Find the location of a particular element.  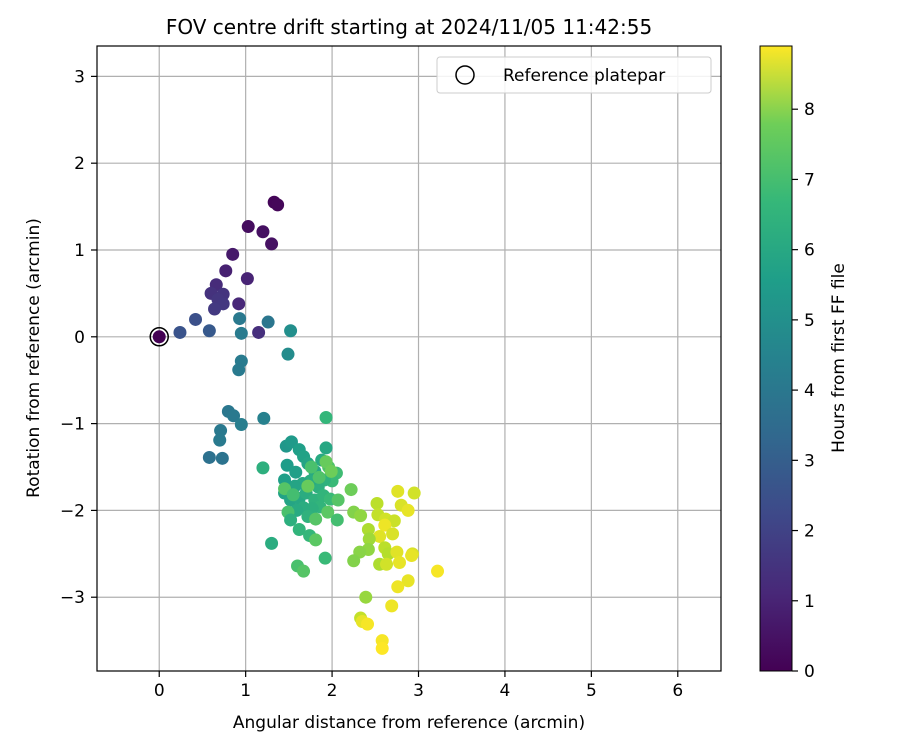

x-tick-label: 6 is located at coordinates (677, 691).